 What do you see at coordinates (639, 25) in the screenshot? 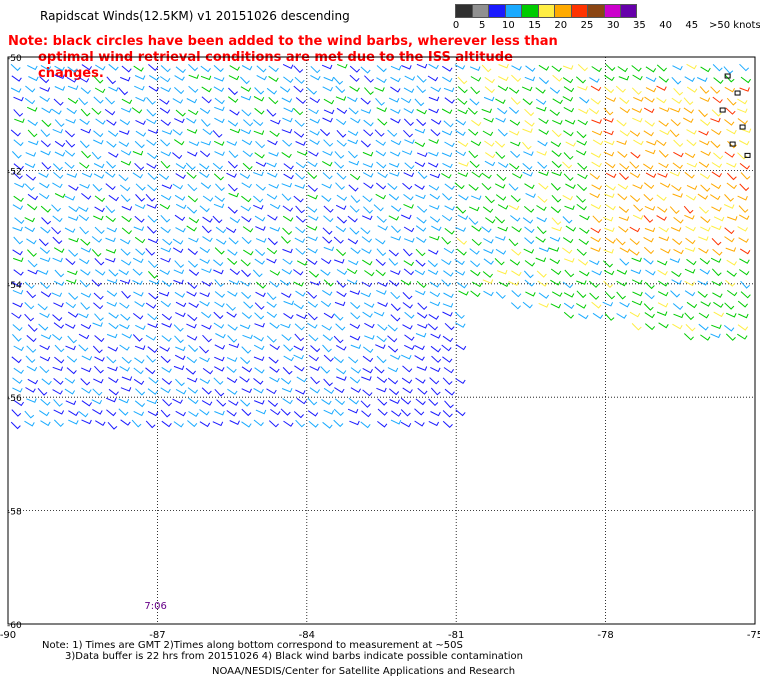
I see `legend-label: 35` at bounding box center [639, 25].